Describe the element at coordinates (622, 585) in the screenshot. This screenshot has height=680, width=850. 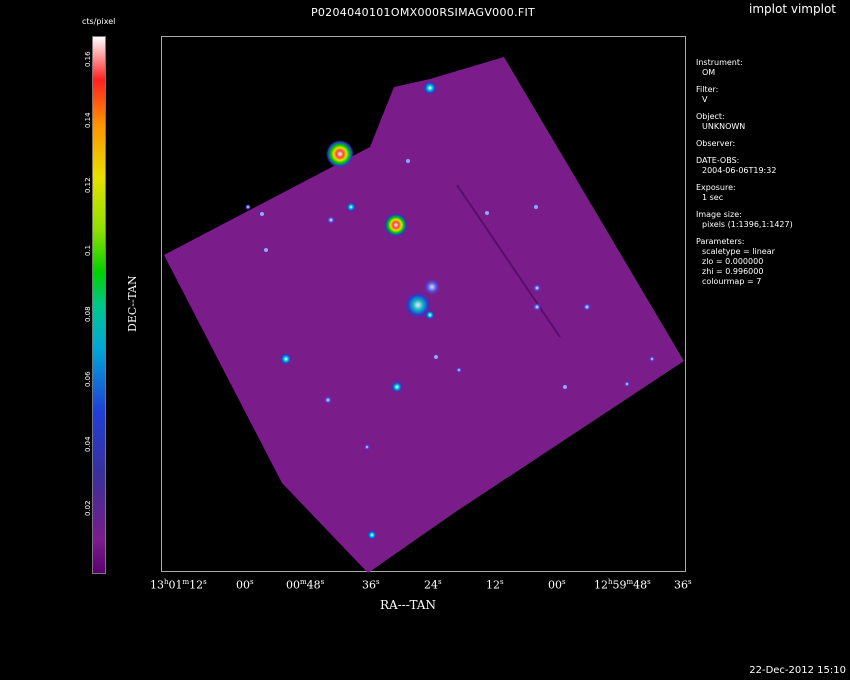
I see `x-tick-label: 12h59m48s` at that location.